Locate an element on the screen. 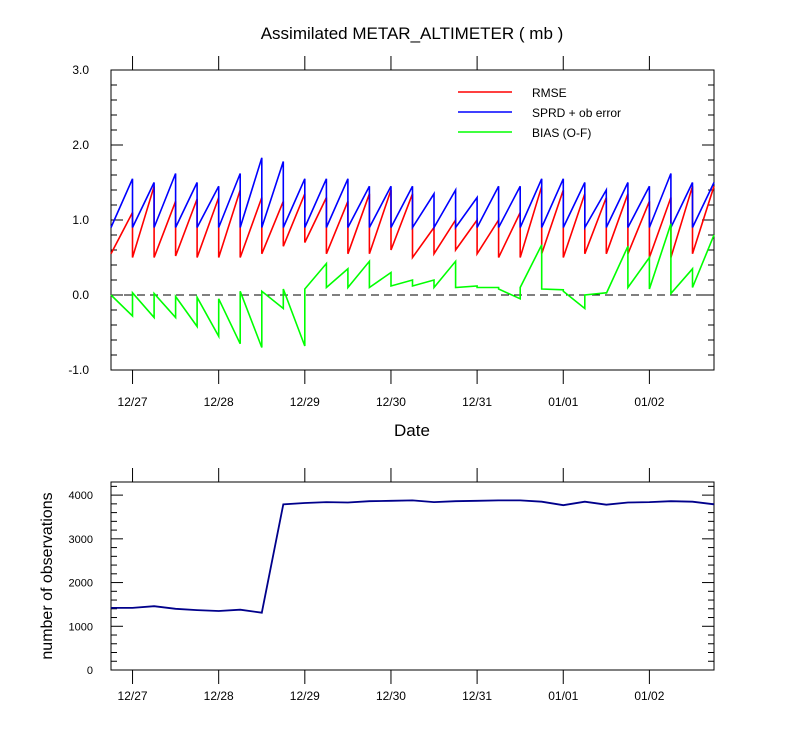  sprd-series-line is located at coordinates (412, 194).